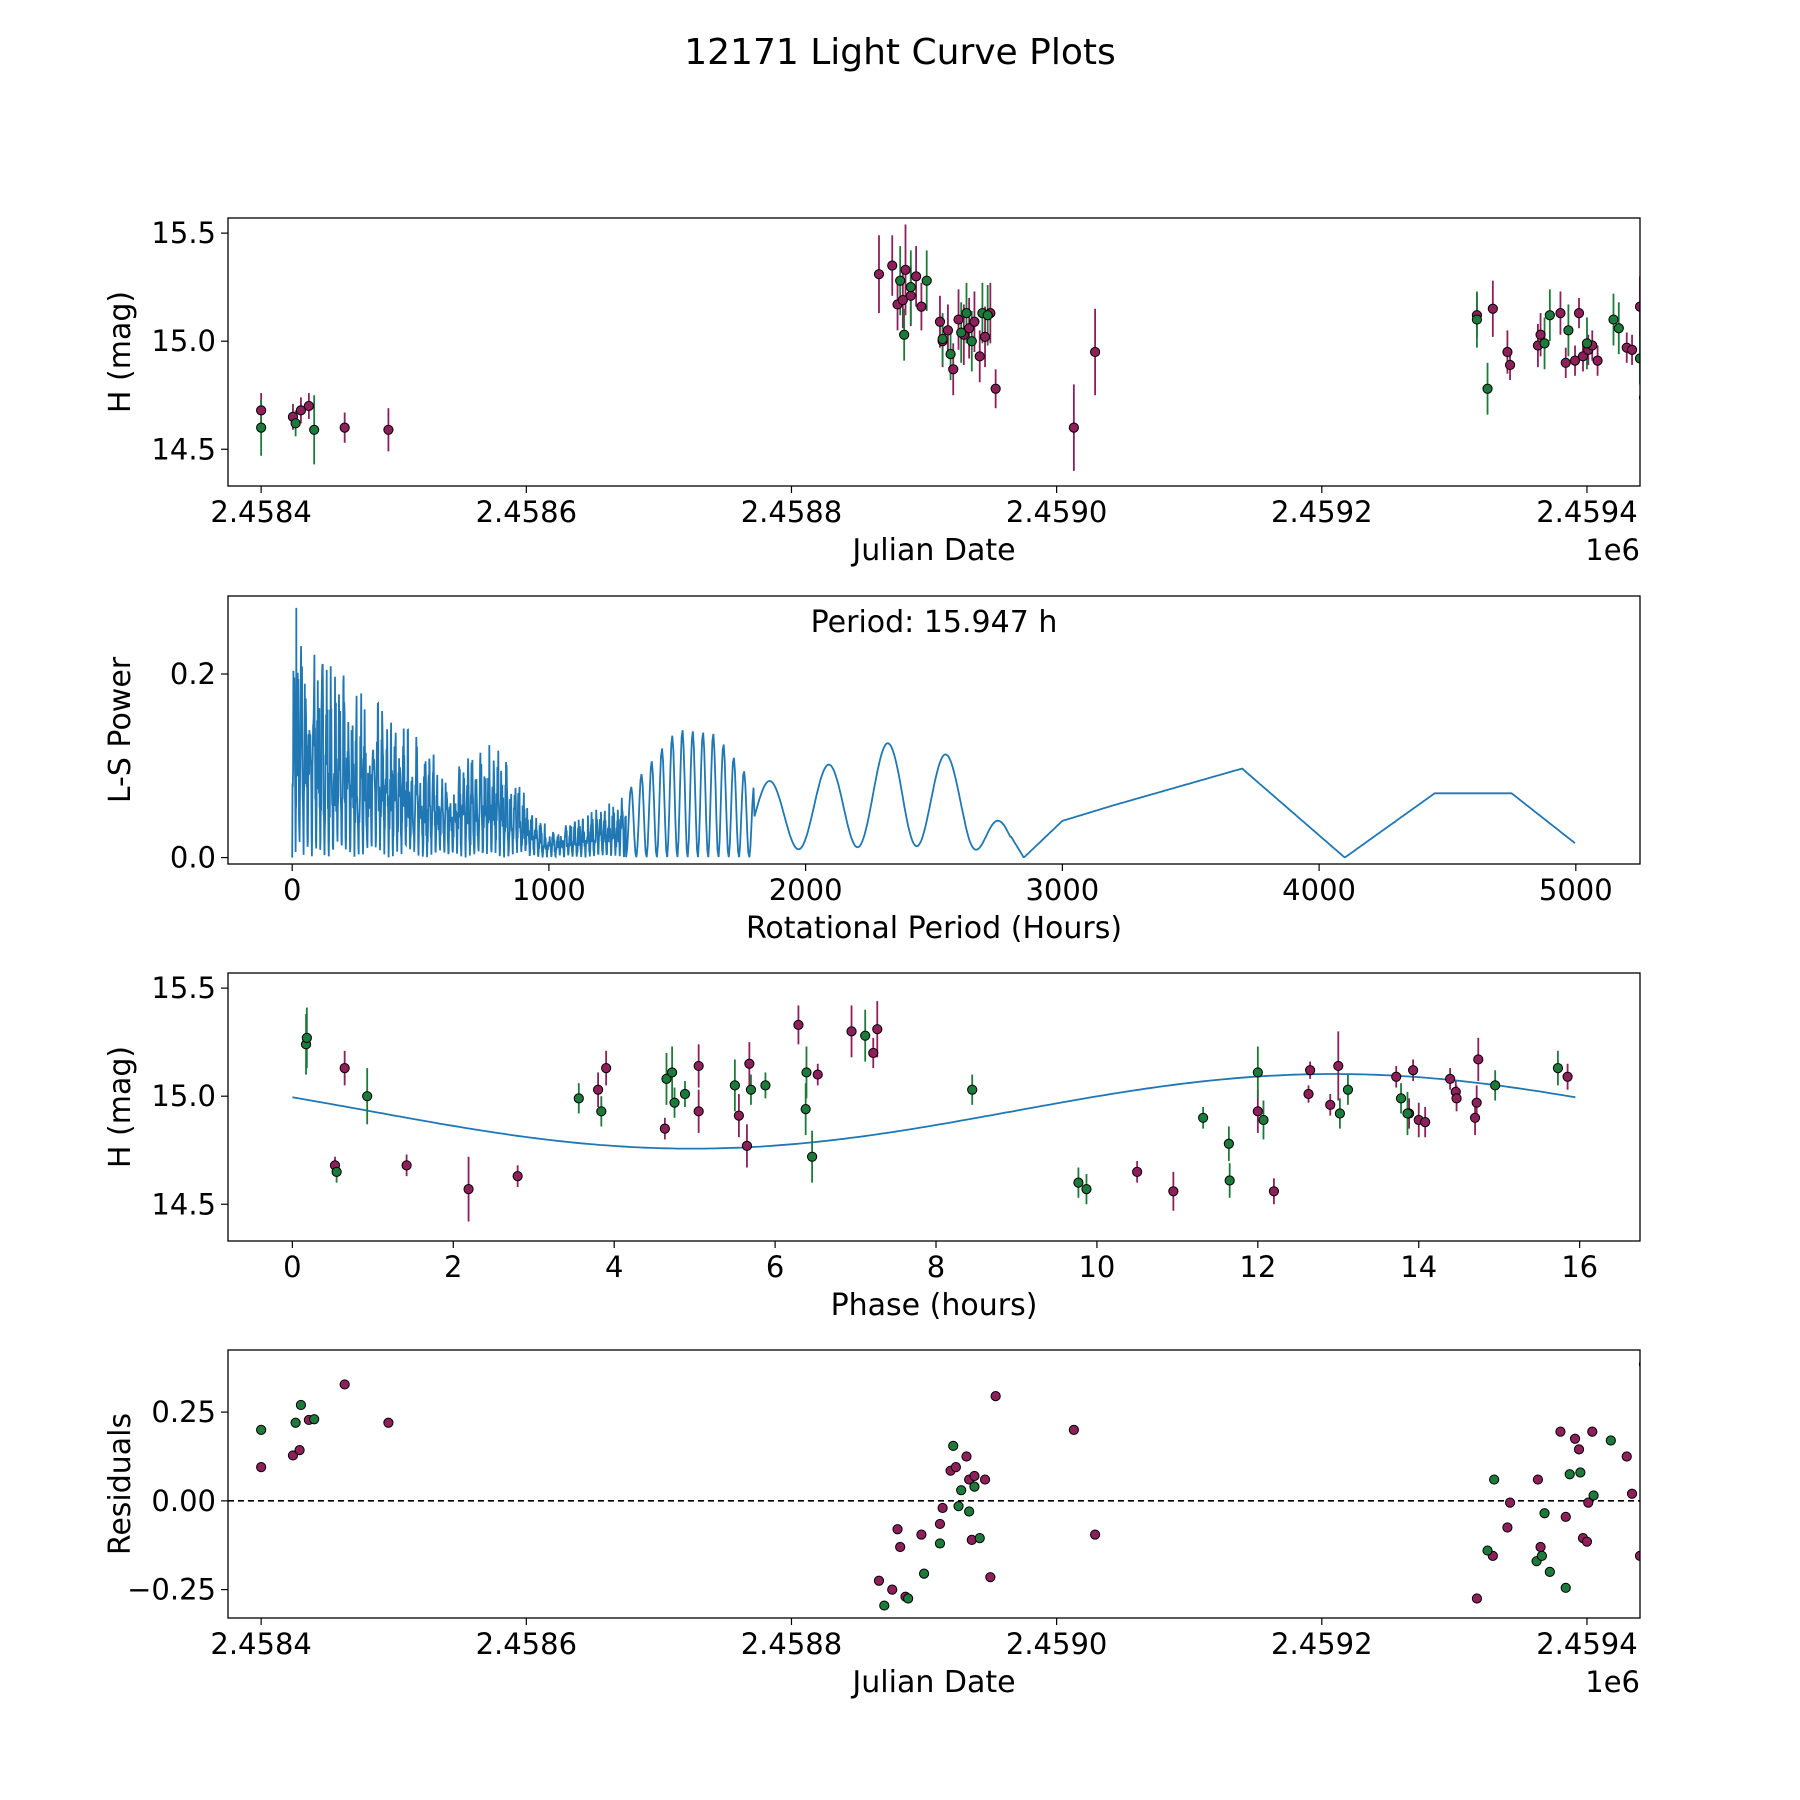 Image resolution: width=1800 pixels, height=1800 pixels. Describe the element at coordinates (120, 1107) in the screenshot. I see `y-axis-label-phase: H (mag)` at that location.